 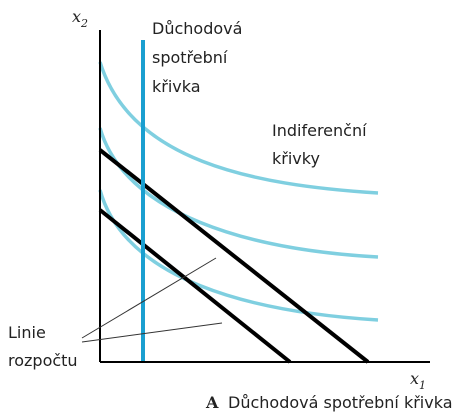 I want to click on axis-label-sub: 1, so click(x=422, y=385).